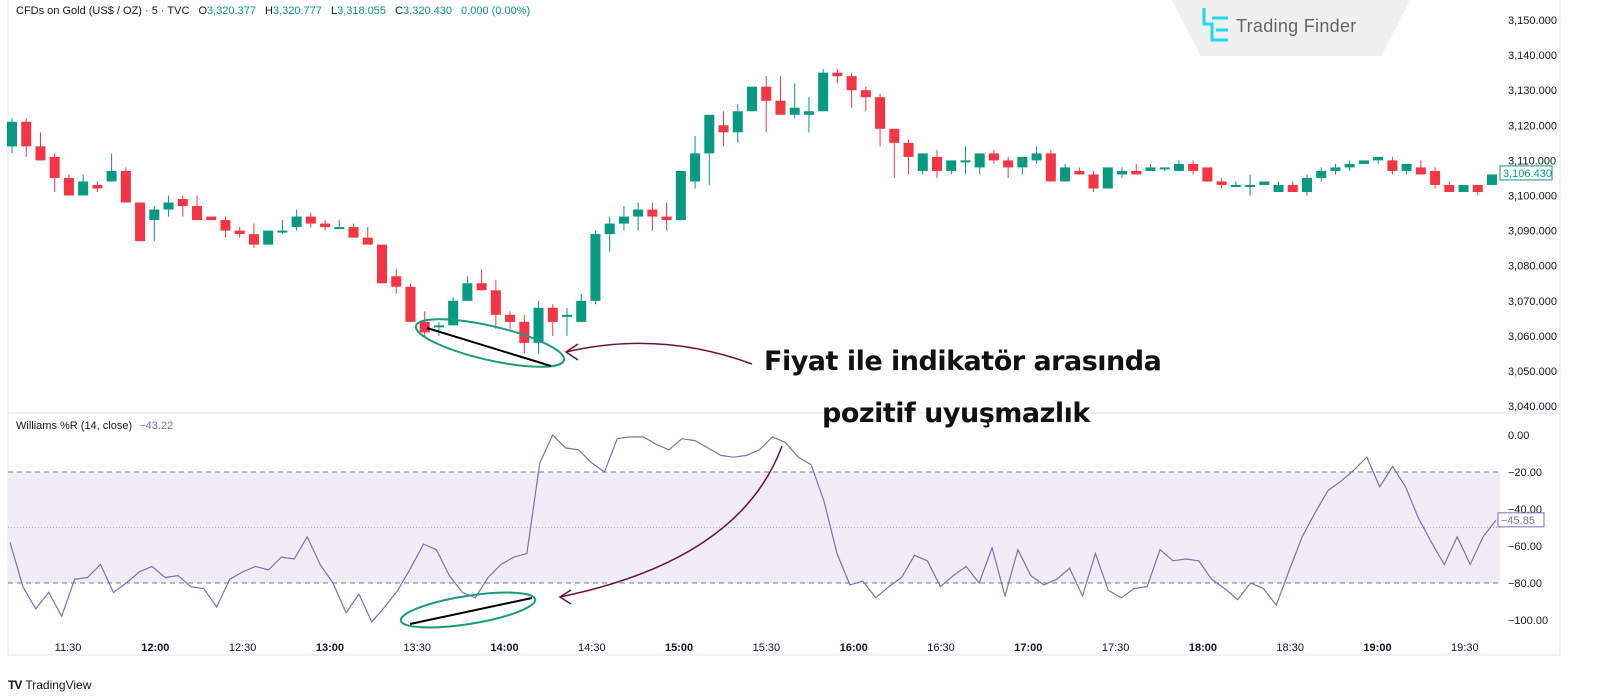 This screenshot has width=1600, height=700. I want to click on svg-text: 14:00, so click(504, 648).